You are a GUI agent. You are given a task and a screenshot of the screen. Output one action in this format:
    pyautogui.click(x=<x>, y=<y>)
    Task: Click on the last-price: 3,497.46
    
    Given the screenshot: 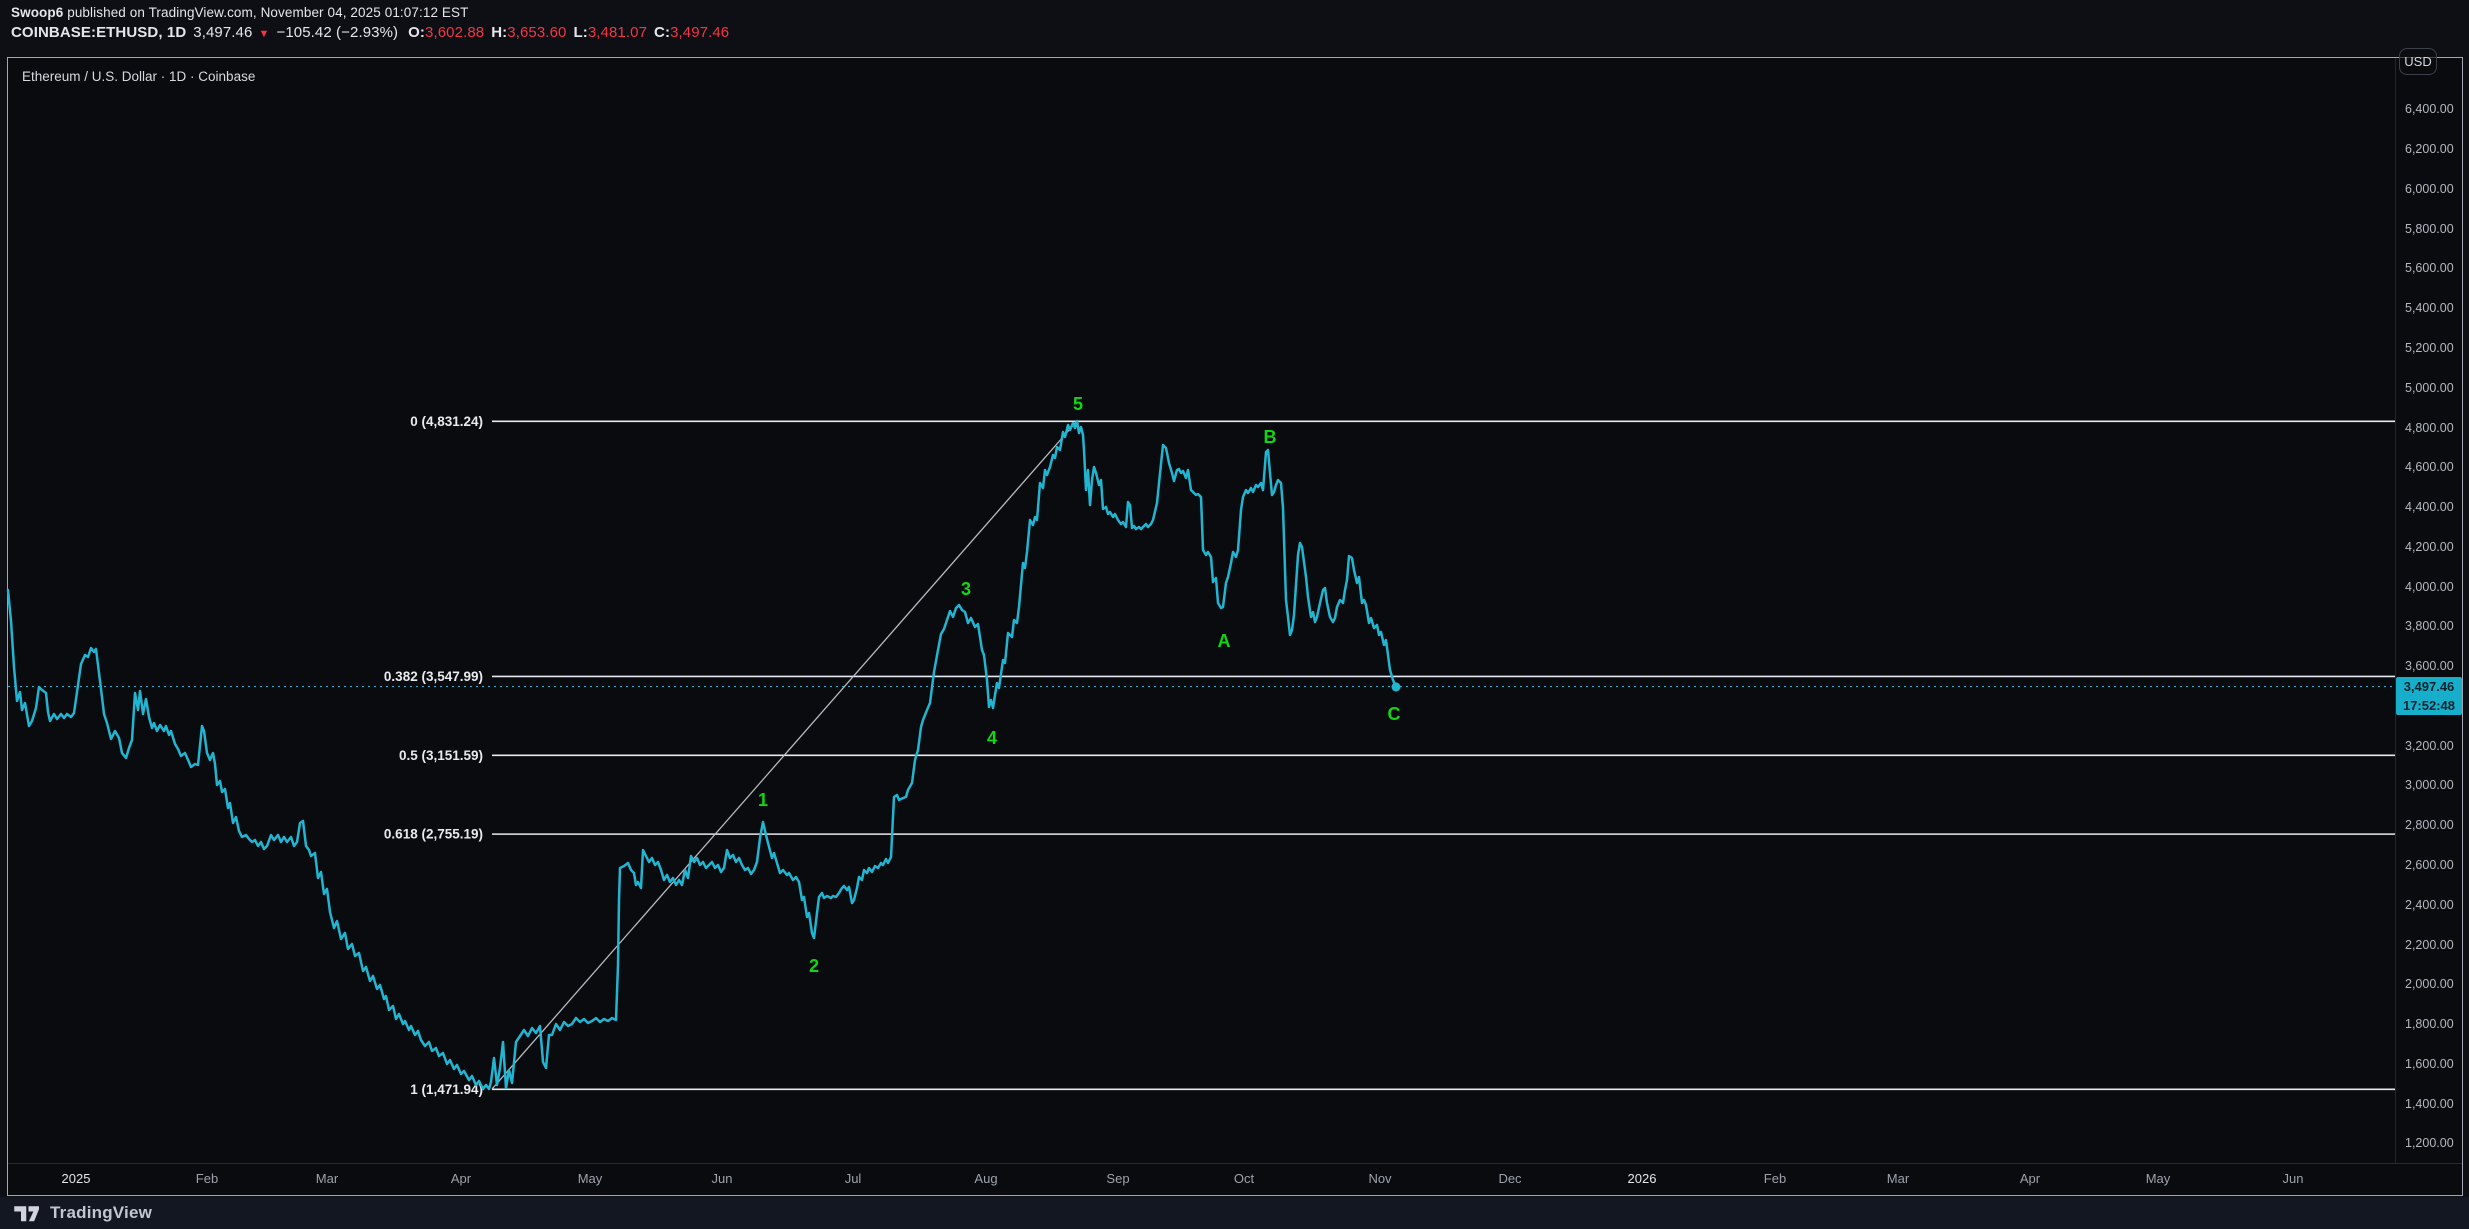 What is the action you would take?
    pyautogui.click(x=223, y=32)
    